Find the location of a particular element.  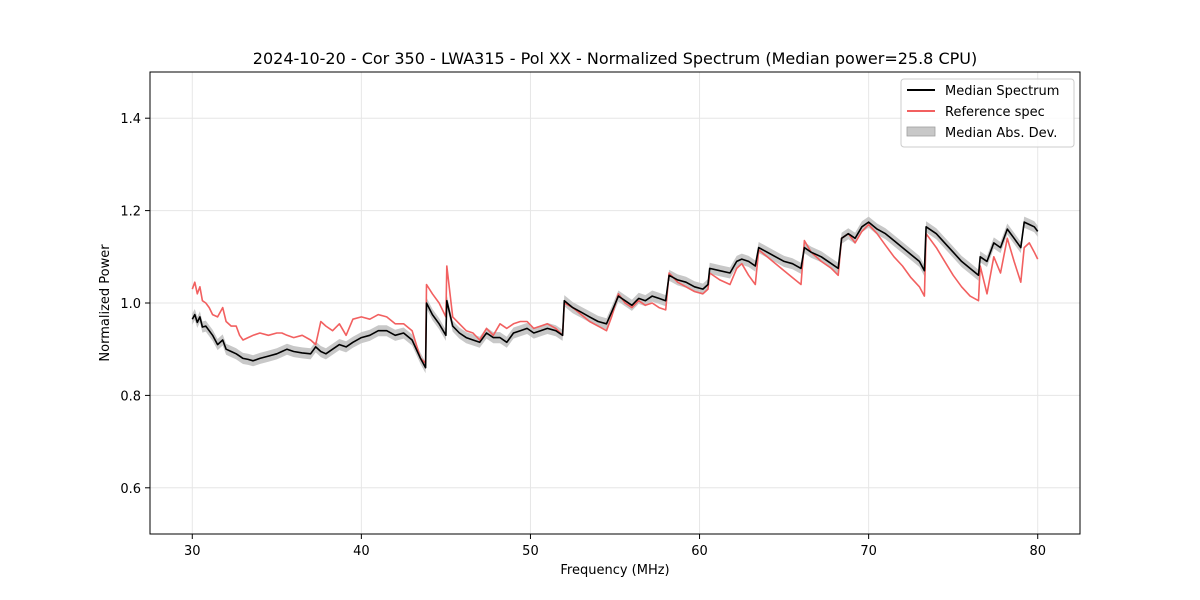

x-axis-label: Frequency (MHz) is located at coordinates (614, 570).